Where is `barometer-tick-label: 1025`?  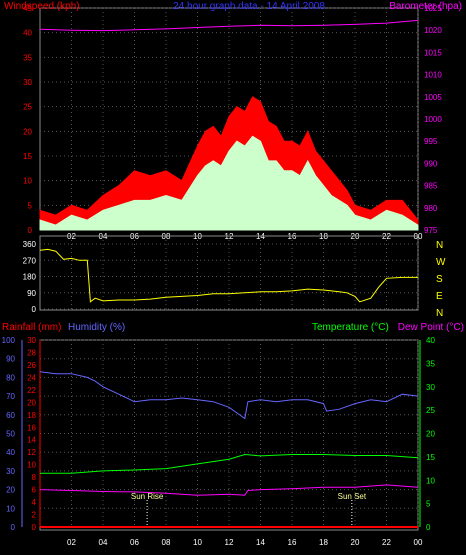
barometer-tick-label: 1025 is located at coordinates (433, 8).